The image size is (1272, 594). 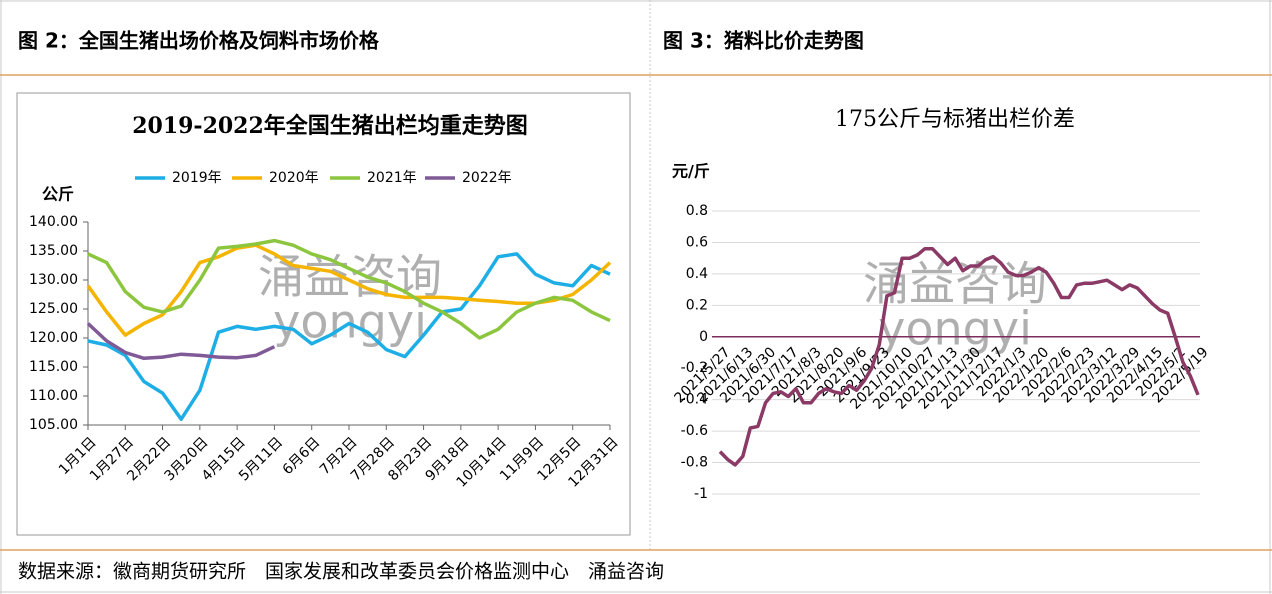 What do you see at coordinates (53, 280) in the screenshot?
I see `y-tick-label: 130.00` at bounding box center [53, 280].